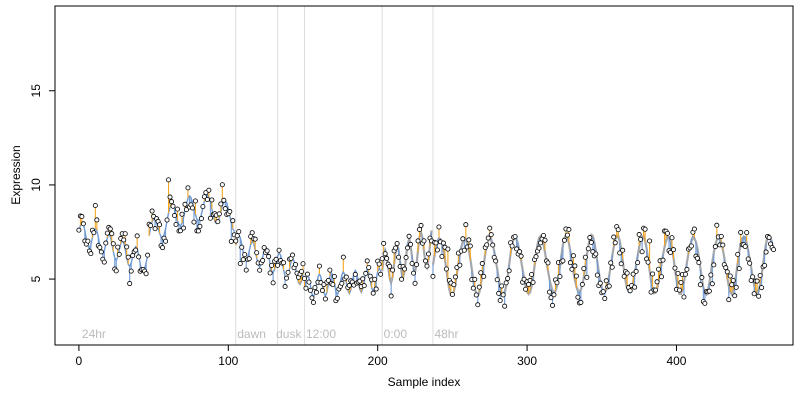  What do you see at coordinates (251, 334) in the screenshot?
I see `region-label-1: dawn` at bounding box center [251, 334].